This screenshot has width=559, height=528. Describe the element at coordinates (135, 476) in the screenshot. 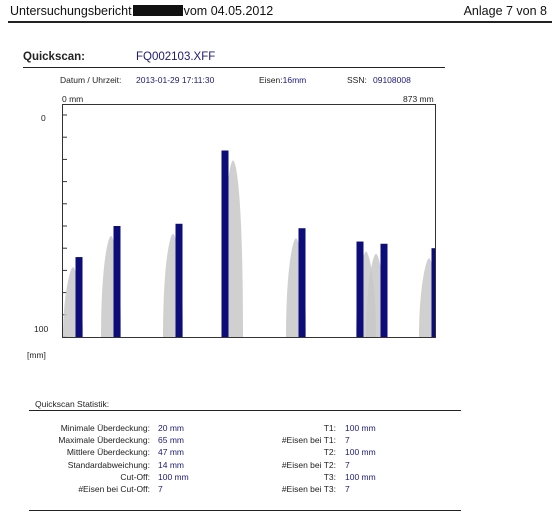

I see `stat-left-label: Cut-Off:` at that location.